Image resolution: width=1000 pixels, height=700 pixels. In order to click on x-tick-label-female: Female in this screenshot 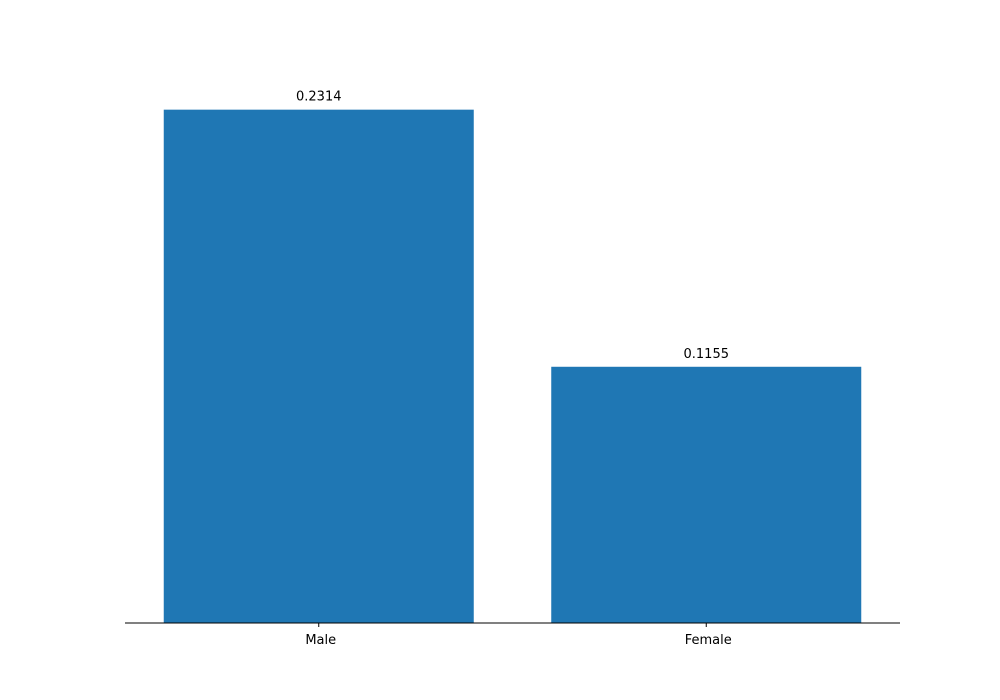, I will do `click(708, 640)`.